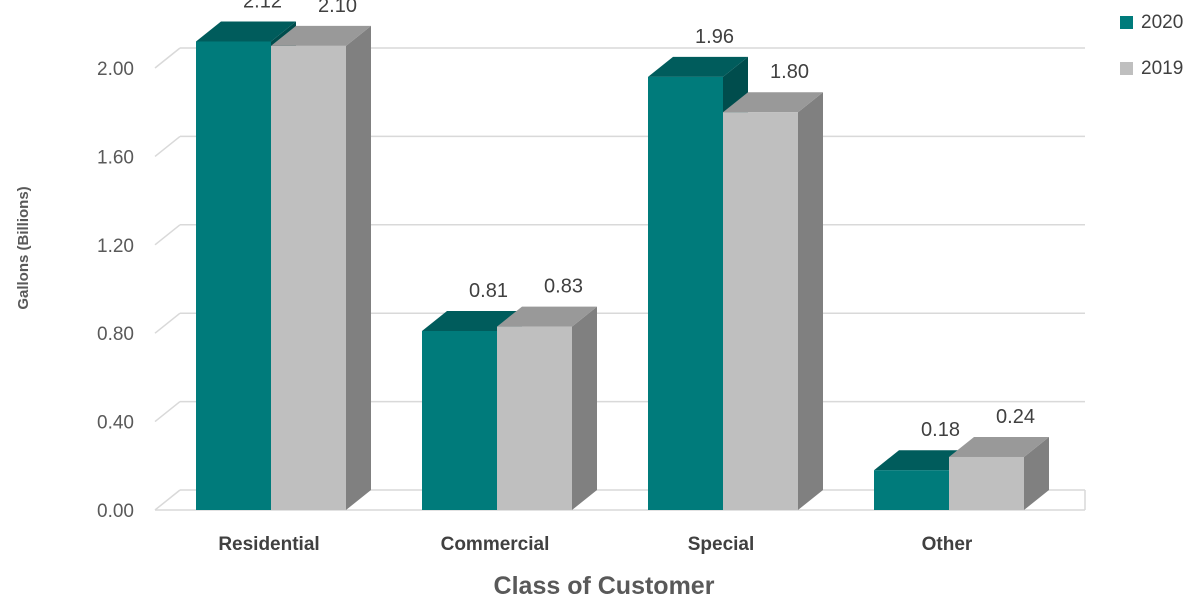 This screenshot has height=601, width=1198. I want to click on data-label: 1.80, so click(789, 72).